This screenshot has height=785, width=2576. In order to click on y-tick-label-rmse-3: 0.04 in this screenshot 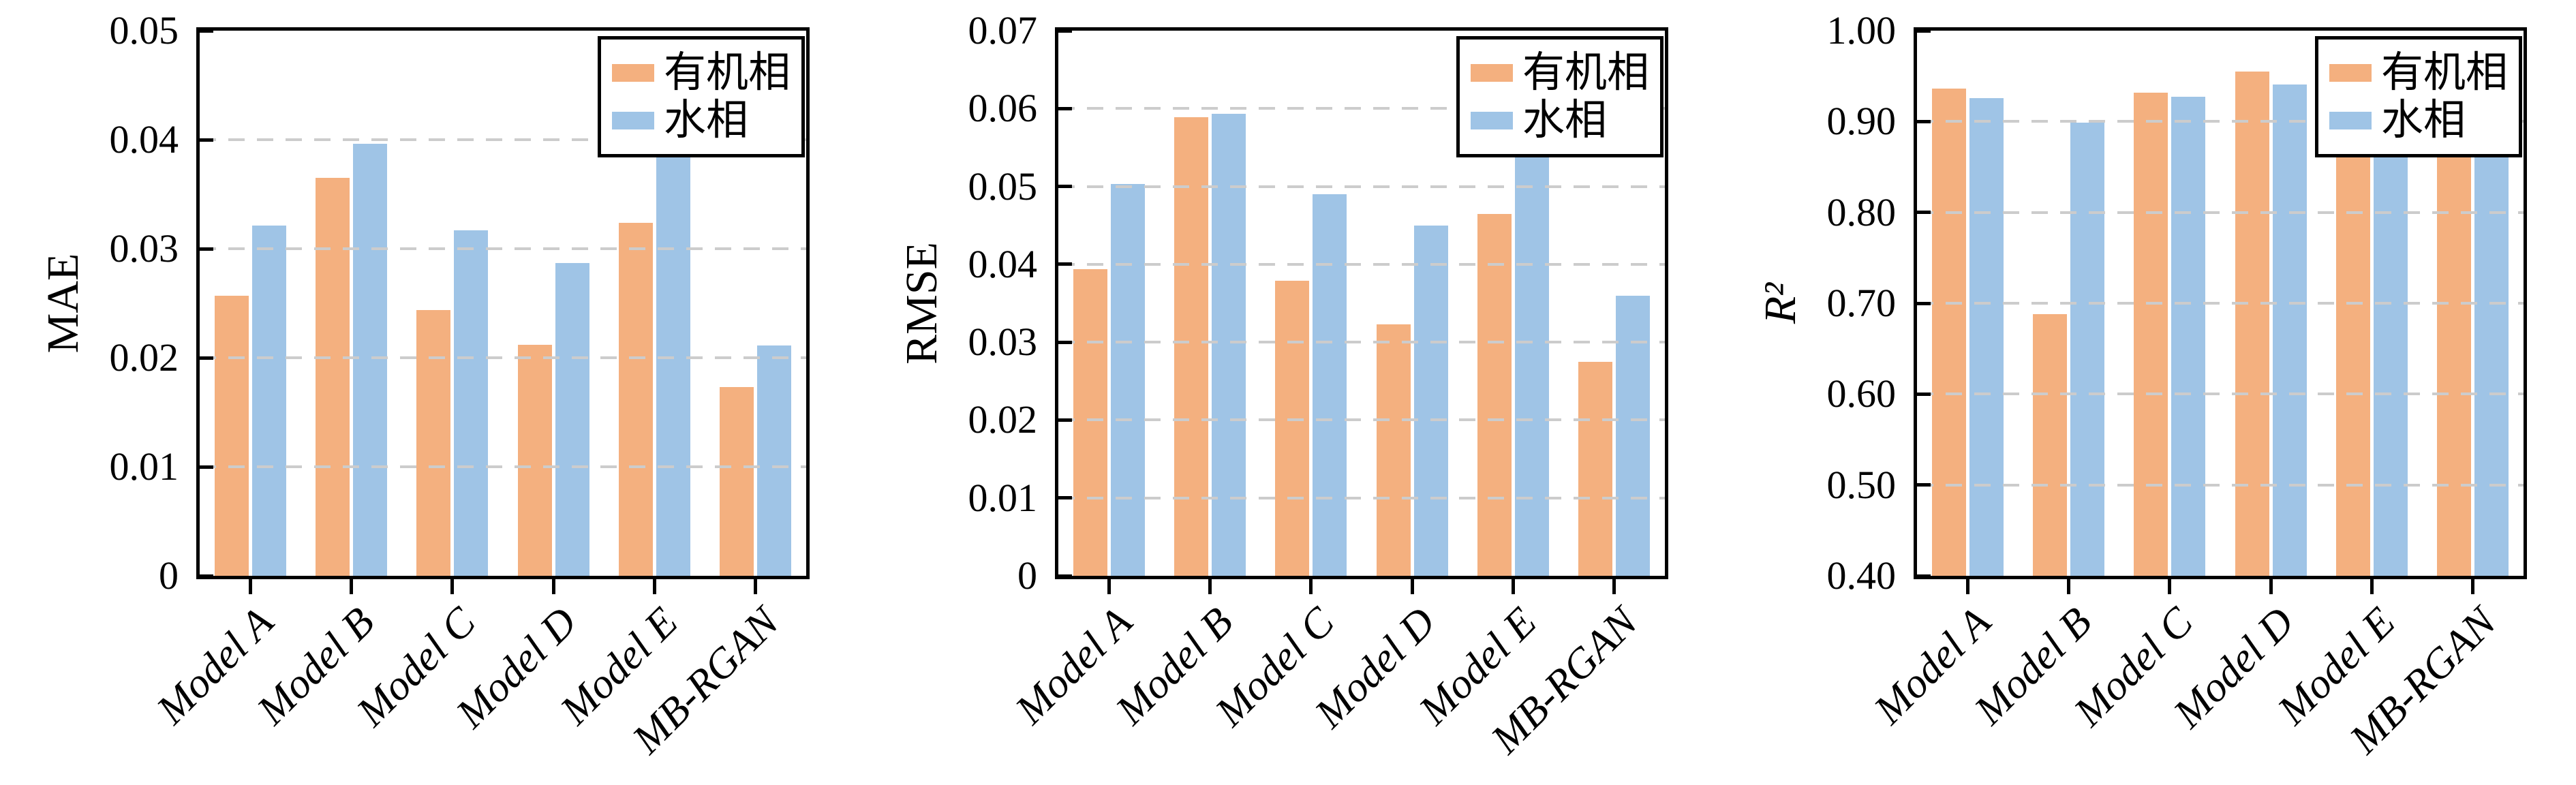, I will do `click(1003, 263)`.